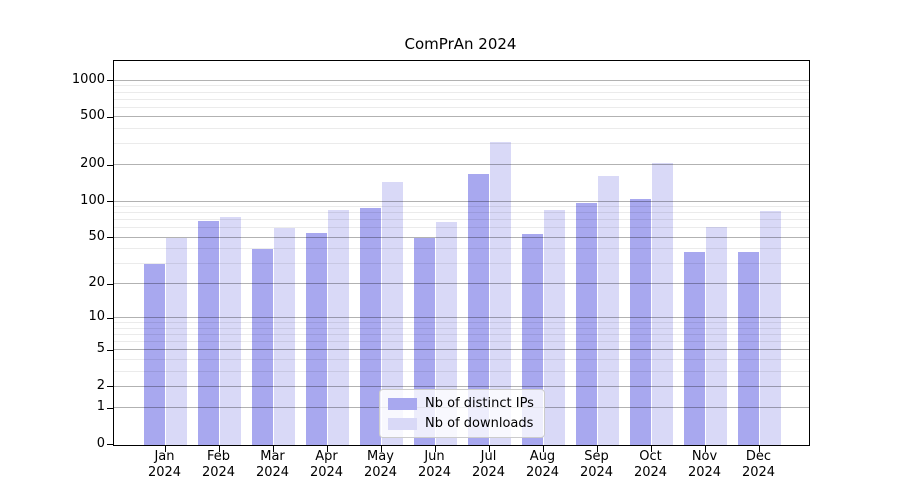 This screenshot has height=500, width=900. I want to click on bar-downloads-mar, so click(284, 336).